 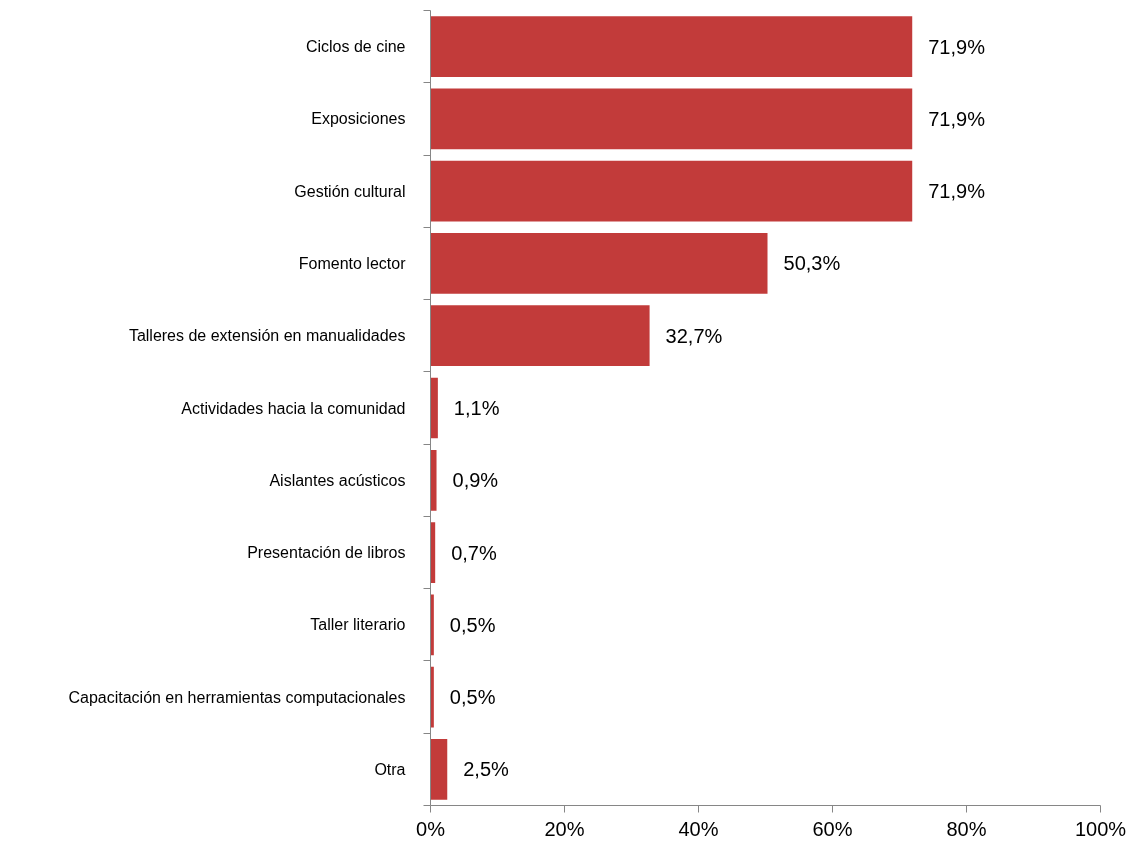 What do you see at coordinates (237, 697) in the screenshot?
I see `y-tick-label: Capacitación en herramientas computacionales` at bounding box center [237, 697].